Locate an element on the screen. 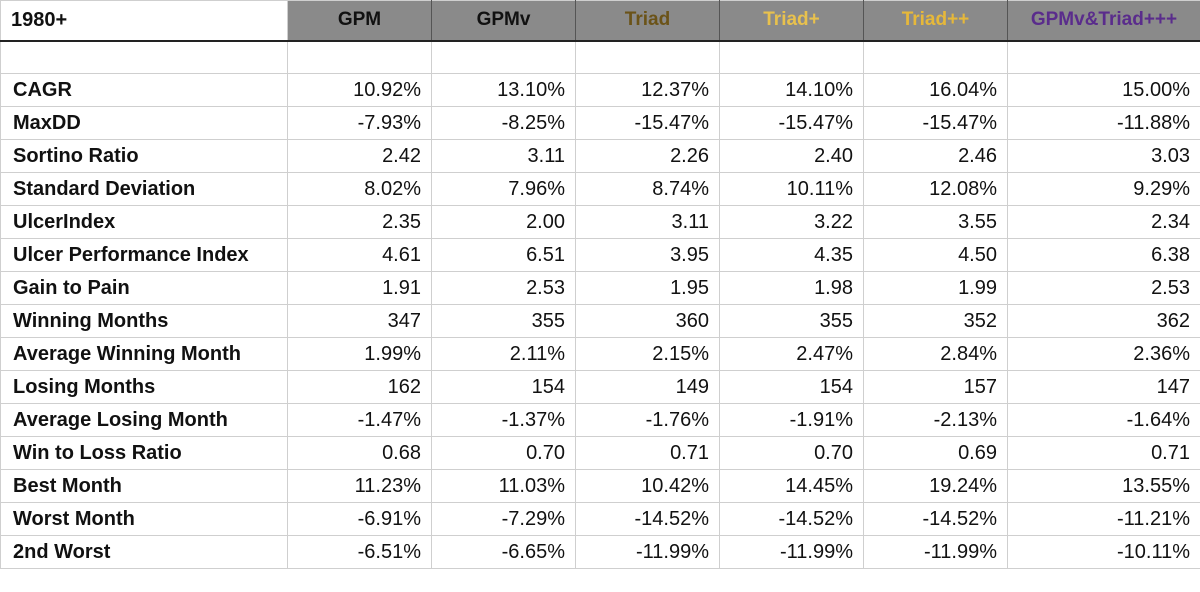 This screenshot has width=1200, height=592. value-cell: 14.10% is located at coordinates (791, 90).